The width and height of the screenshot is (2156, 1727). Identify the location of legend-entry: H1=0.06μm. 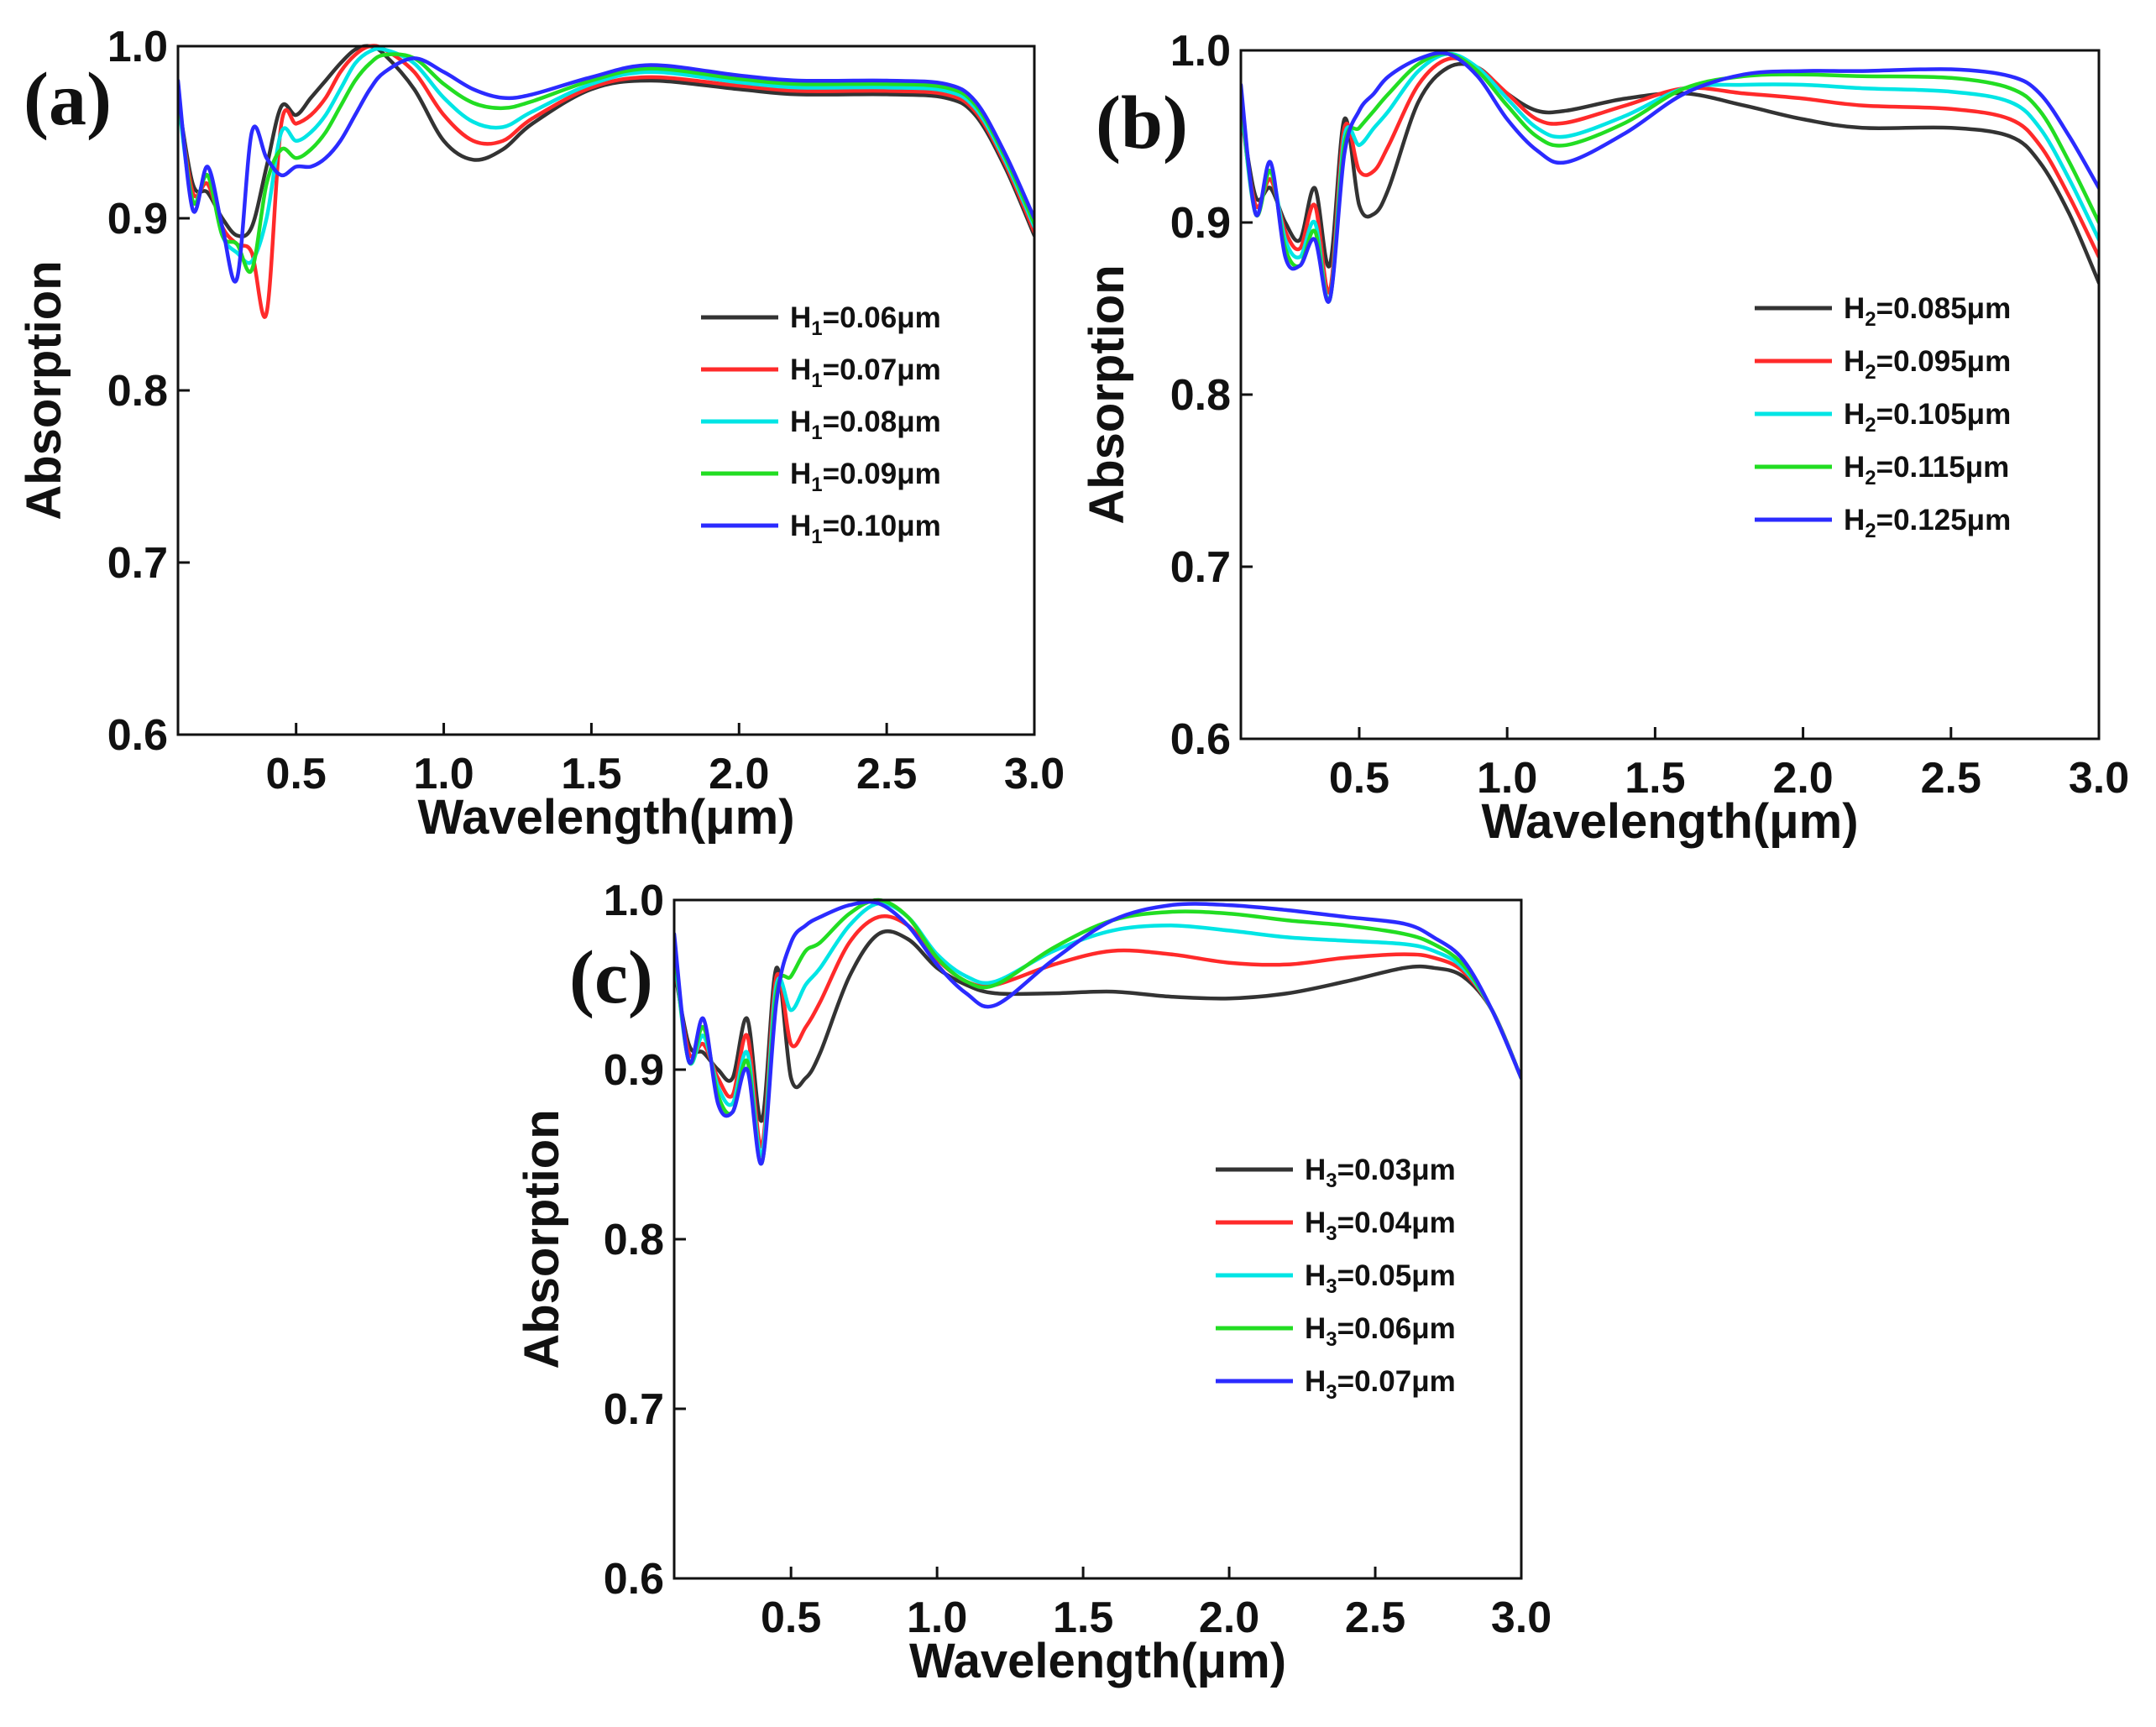
(865, 320).